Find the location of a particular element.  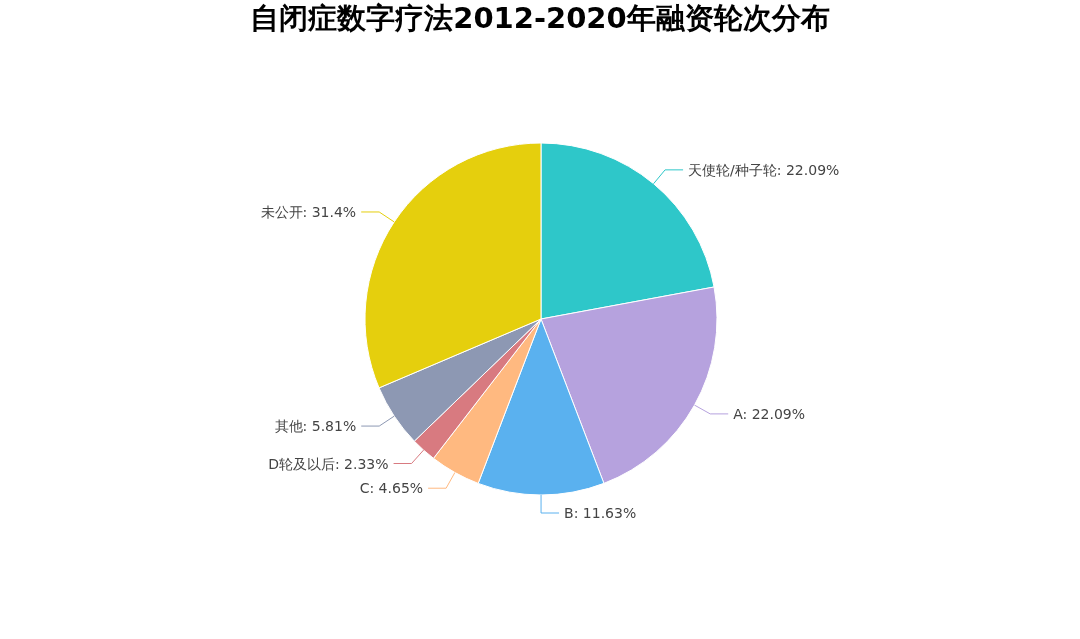

slice-label: B: 11.63% is located at coordinates (600, 513).